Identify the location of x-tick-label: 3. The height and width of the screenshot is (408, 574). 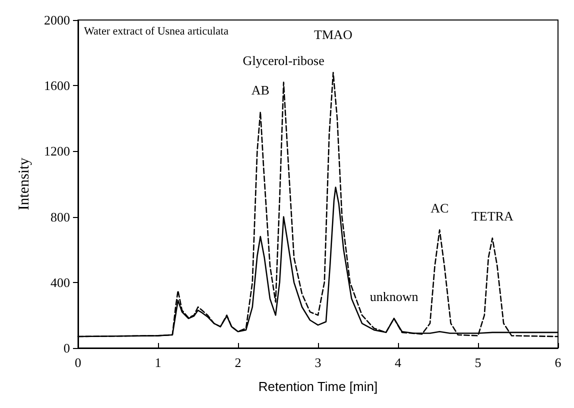
(318, 362).